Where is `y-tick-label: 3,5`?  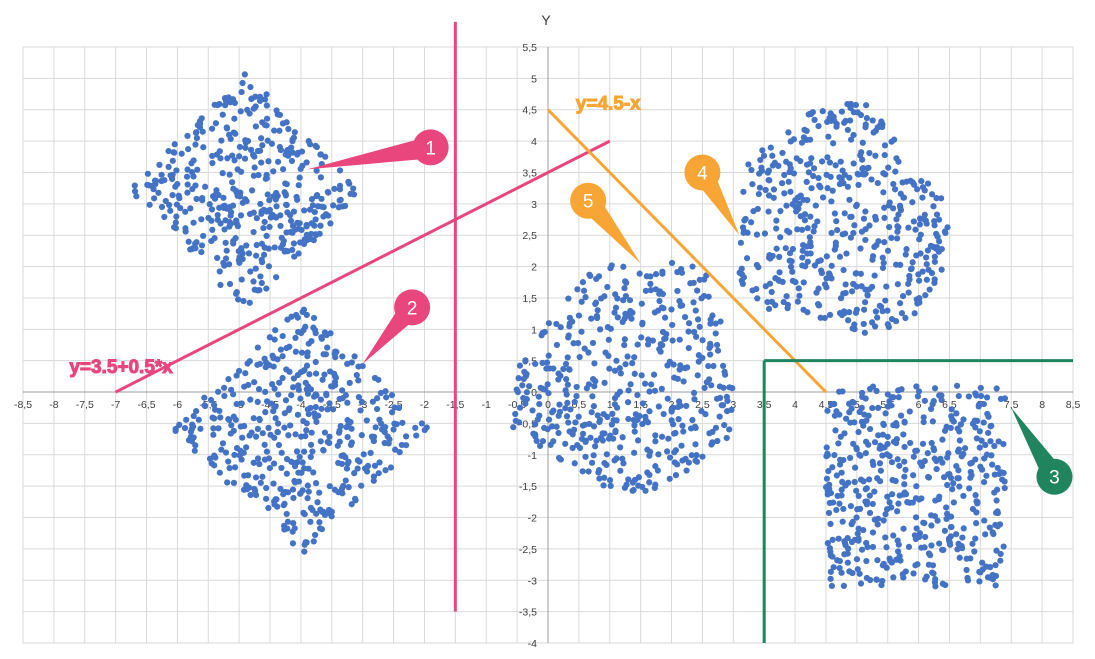
y-tick-label: 3,5 is located at coordinates (529, 173).